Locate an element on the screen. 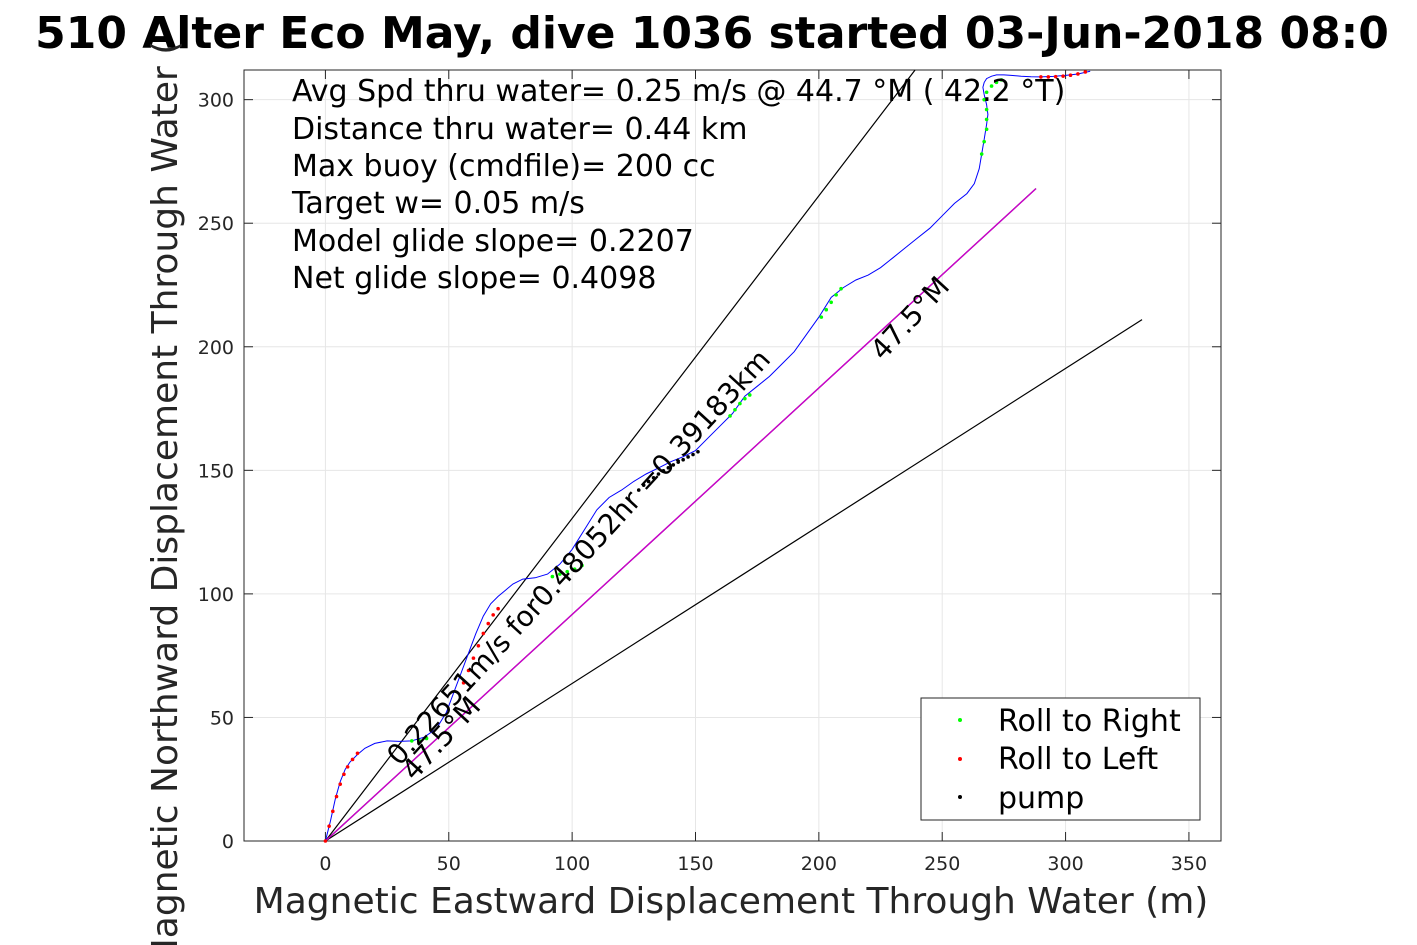 The image size is (1417, 945). x-tick-label: 50 is located at coordinates (449, 864).